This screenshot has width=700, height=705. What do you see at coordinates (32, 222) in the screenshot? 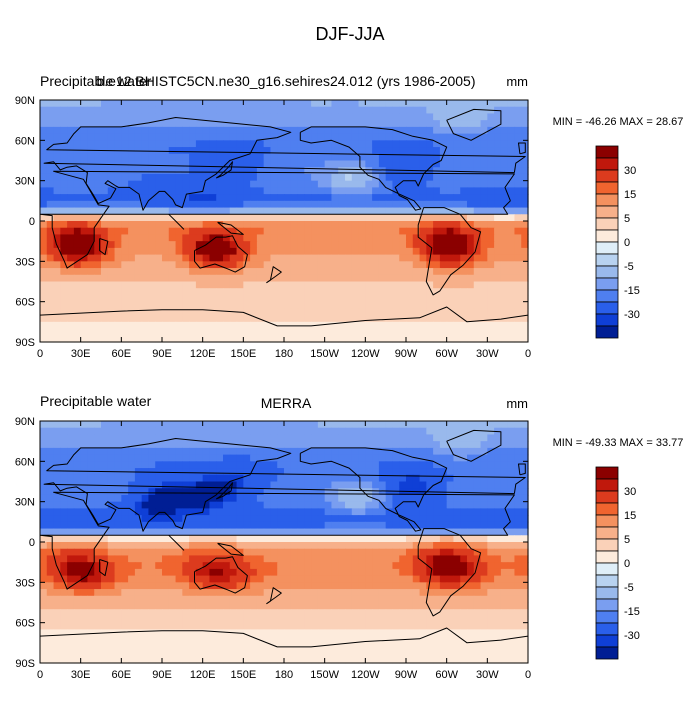
I see `y-tick-label: 0` at bounding box center [32, 222].